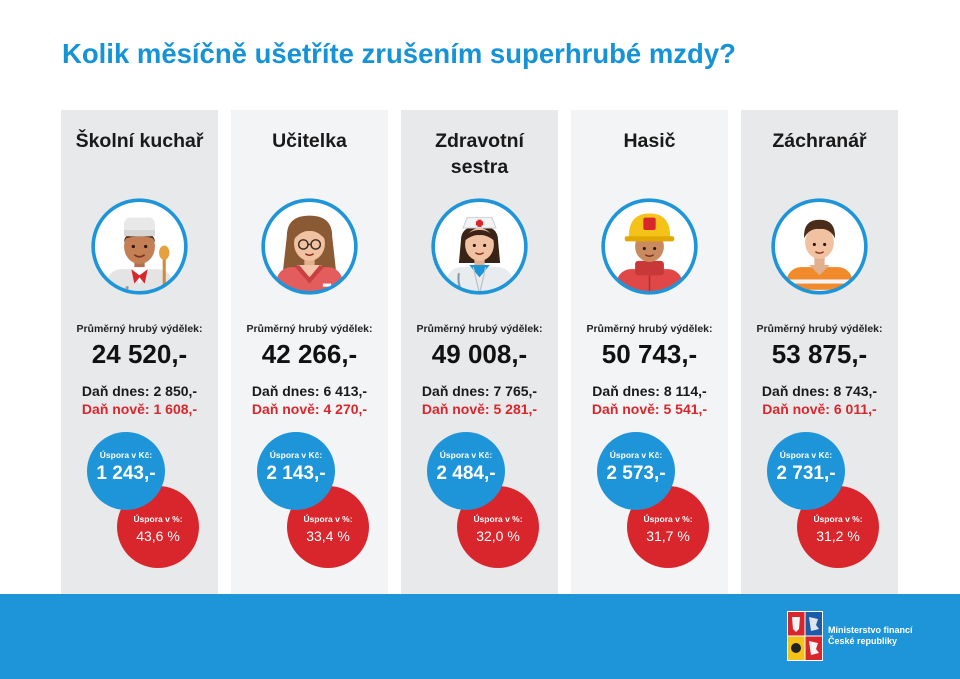 This screenshot has height=679, width=960. I want to click on saving-czk-circle: Úspora v Kč: 2 731,-, so click(806, 471).